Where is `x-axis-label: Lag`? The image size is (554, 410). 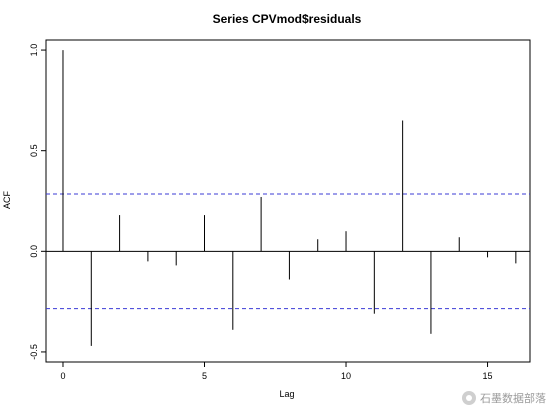
x-axis-label: Lag is located at coordinates (286, 394).